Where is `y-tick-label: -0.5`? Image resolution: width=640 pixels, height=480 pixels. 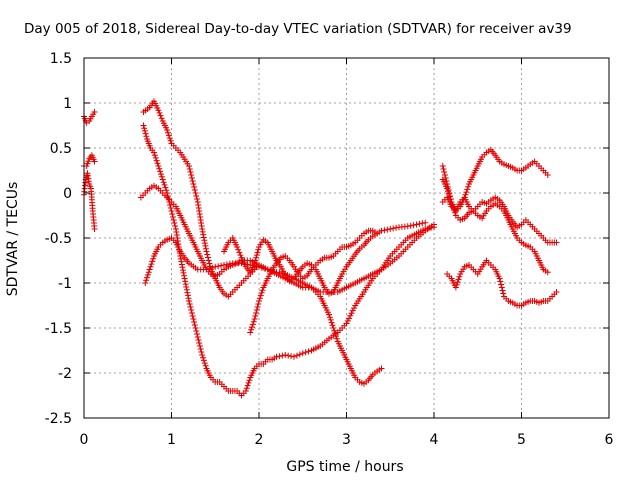 y-tick-label: -0.5 is located at coordinates (58, 239).